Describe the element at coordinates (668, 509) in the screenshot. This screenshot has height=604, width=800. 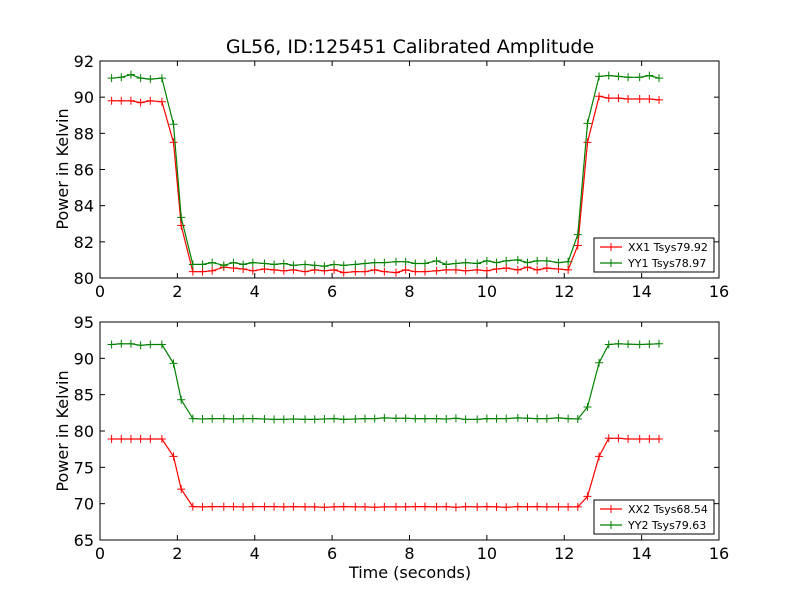
I see `bottom-legend-label-1: XX2 Tsys68.54` at that location.